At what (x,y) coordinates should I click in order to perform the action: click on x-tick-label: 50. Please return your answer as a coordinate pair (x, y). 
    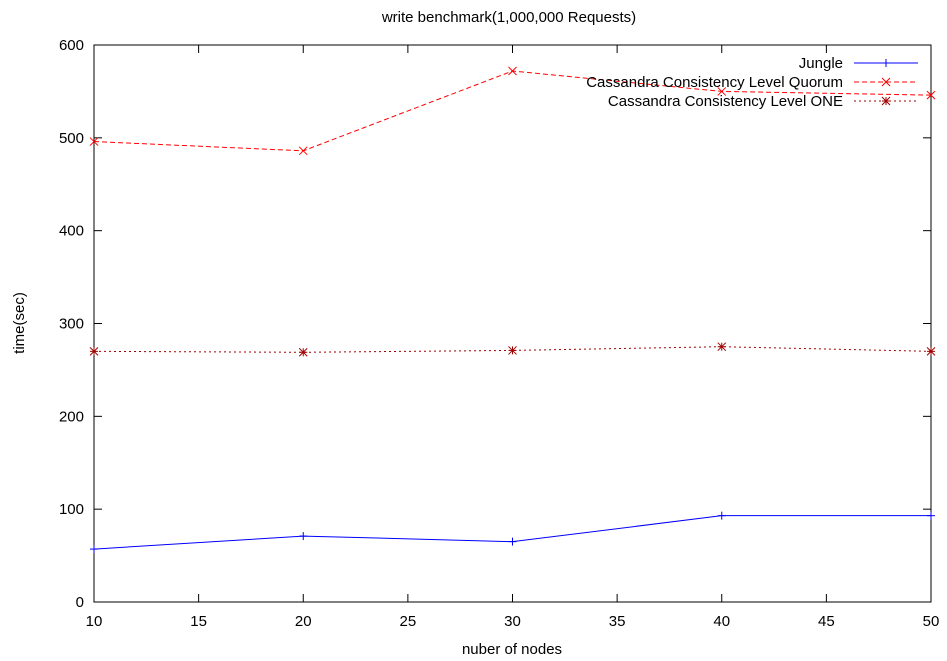
    Looking at the image, I should click on (931, 621).